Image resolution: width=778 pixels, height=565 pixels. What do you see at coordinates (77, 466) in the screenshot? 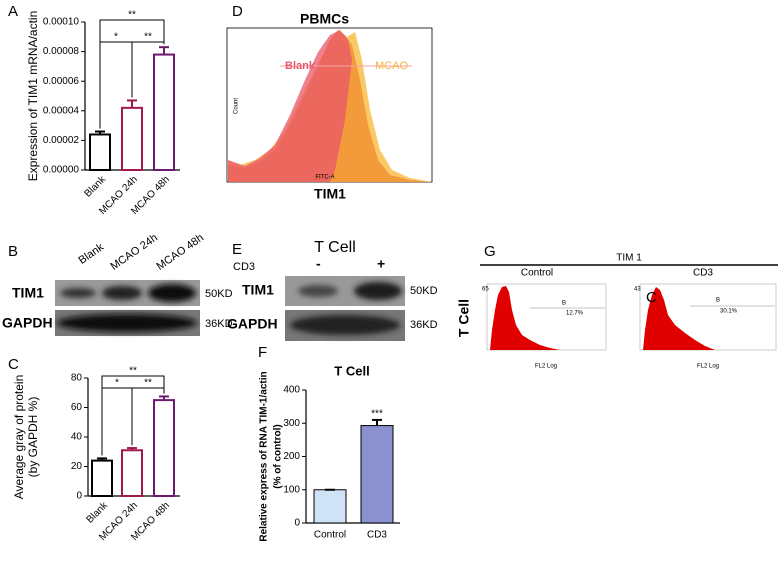
I see `y-tick-label: 20` at bounding box center [77, 466].